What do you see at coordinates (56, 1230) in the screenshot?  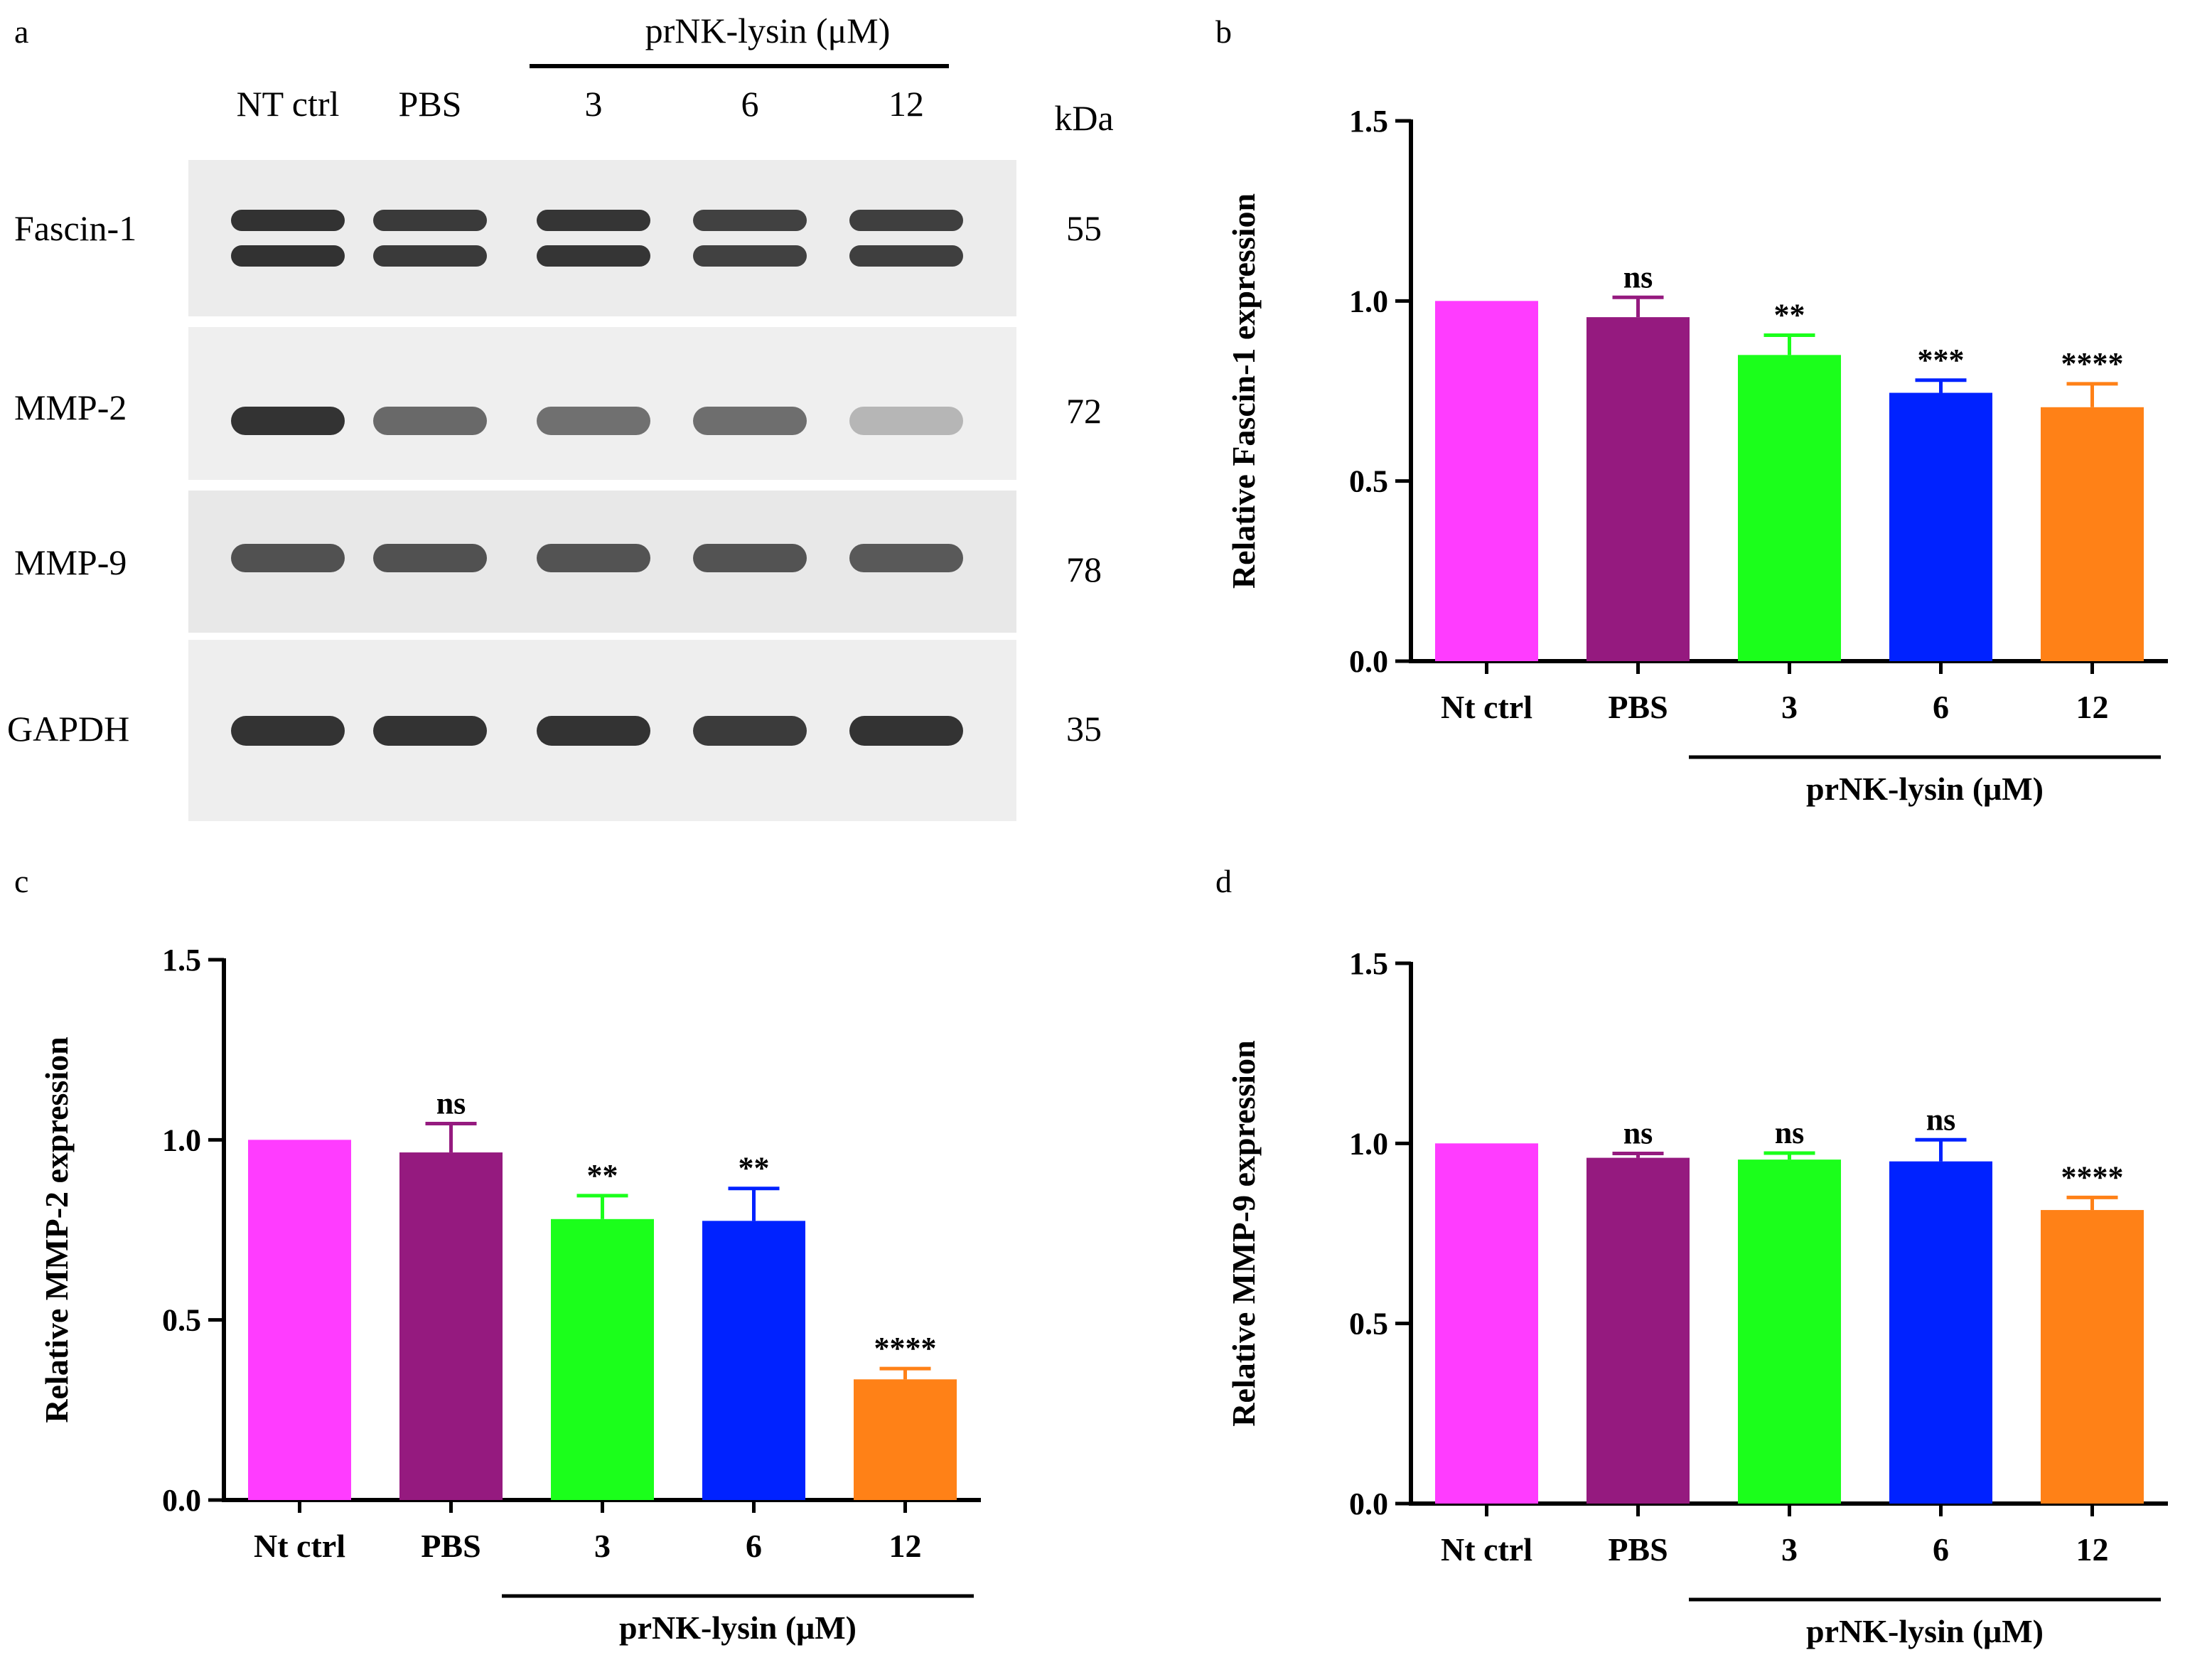 I see `y-axis-label: Relative MMP-2 expression` at bounding box center [56, 1230].